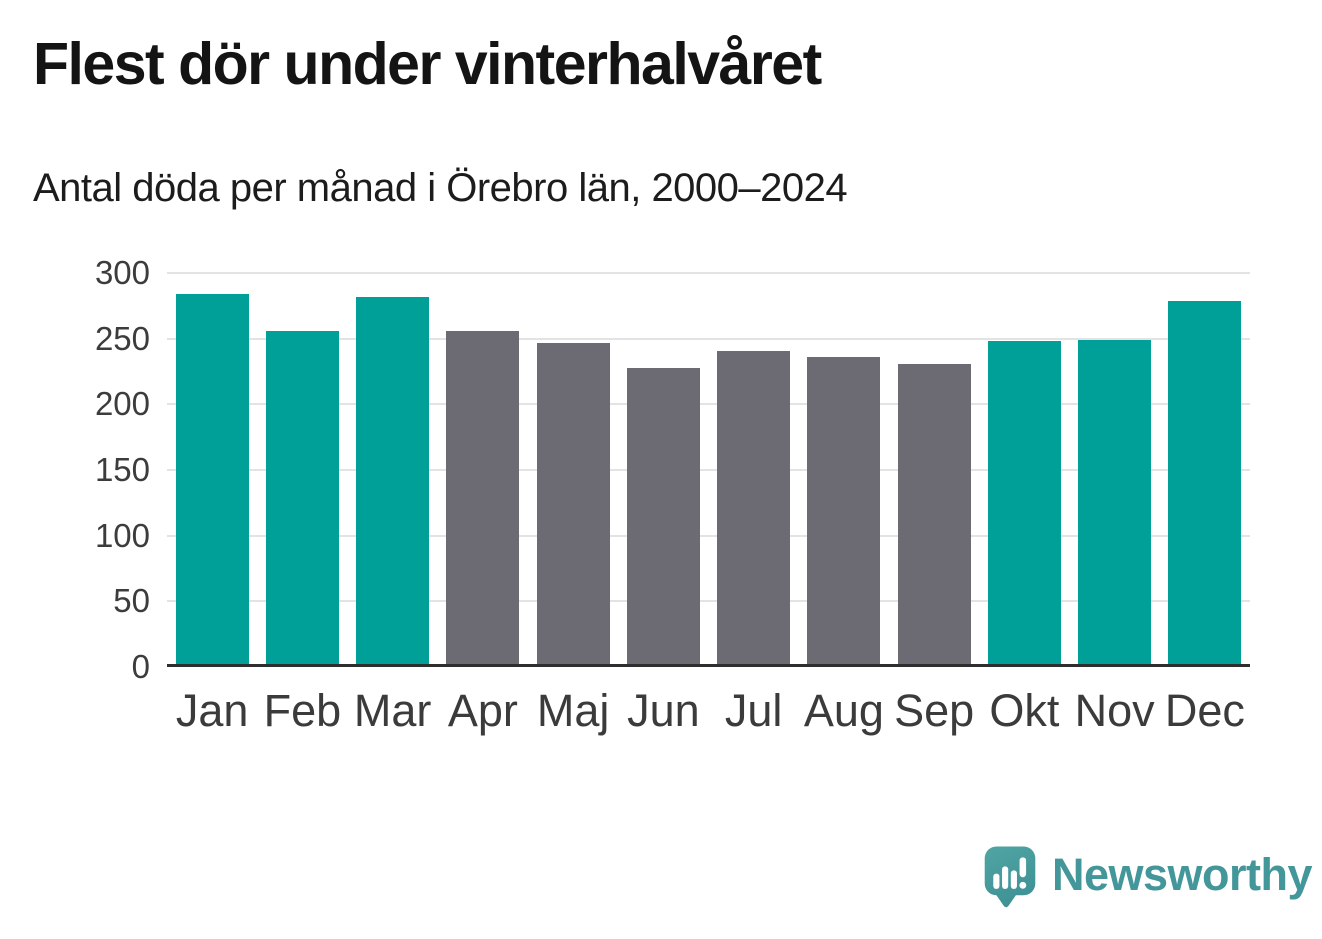 Image resolution: width=1322 pixels, height=939 pixels. What do you see at coordinates (1205, 483) in the screenshot?
I see `bar-dec` at bounding box center [1205, 483].